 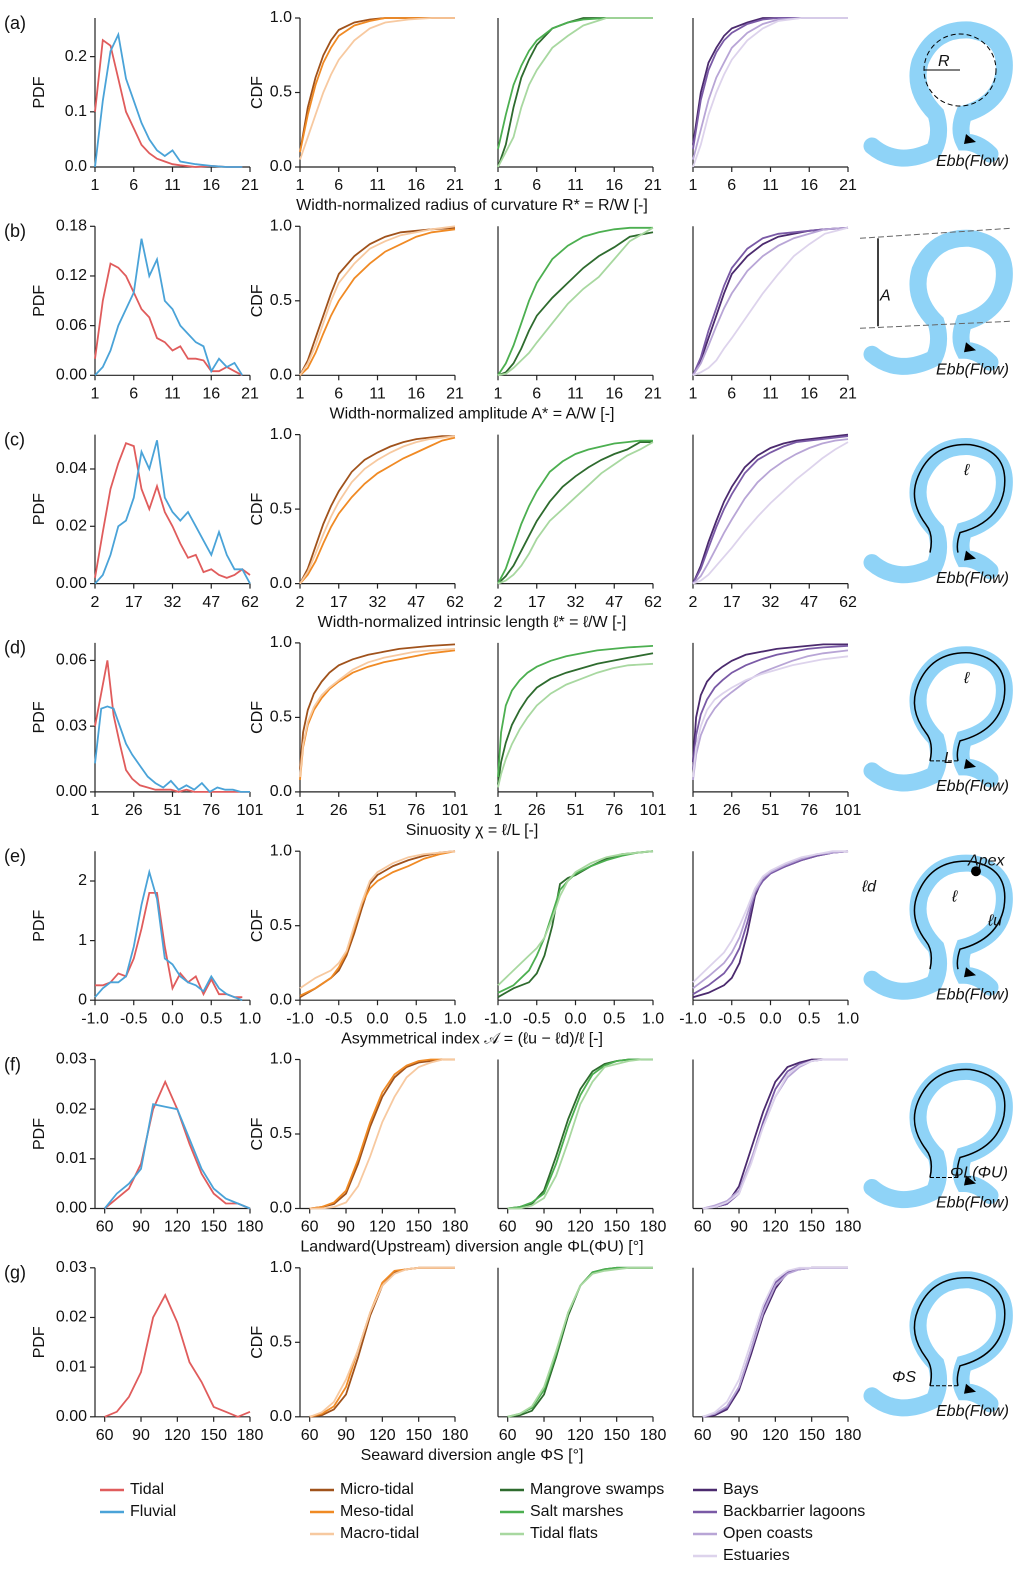 What do you see at coordinates (250, 1435) in the screenshot?
I see `x-tick-label: 180` at bounding box center [250, 1435].